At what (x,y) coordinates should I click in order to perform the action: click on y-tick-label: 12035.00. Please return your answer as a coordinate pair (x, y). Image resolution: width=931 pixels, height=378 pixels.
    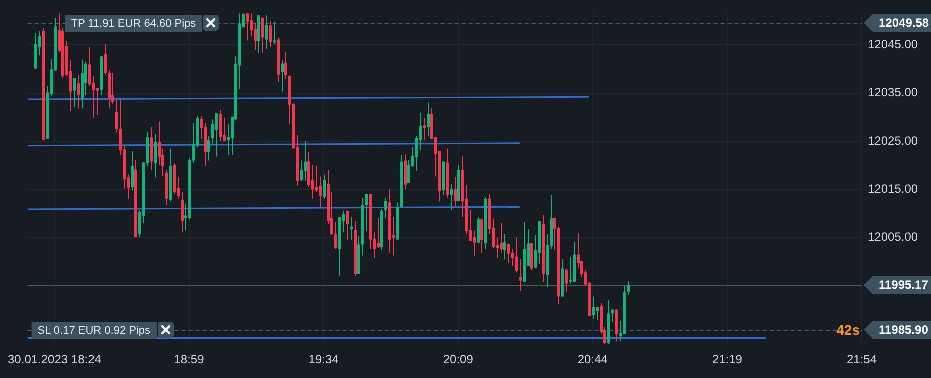
    Looking at the image, I should click on (893, 93).